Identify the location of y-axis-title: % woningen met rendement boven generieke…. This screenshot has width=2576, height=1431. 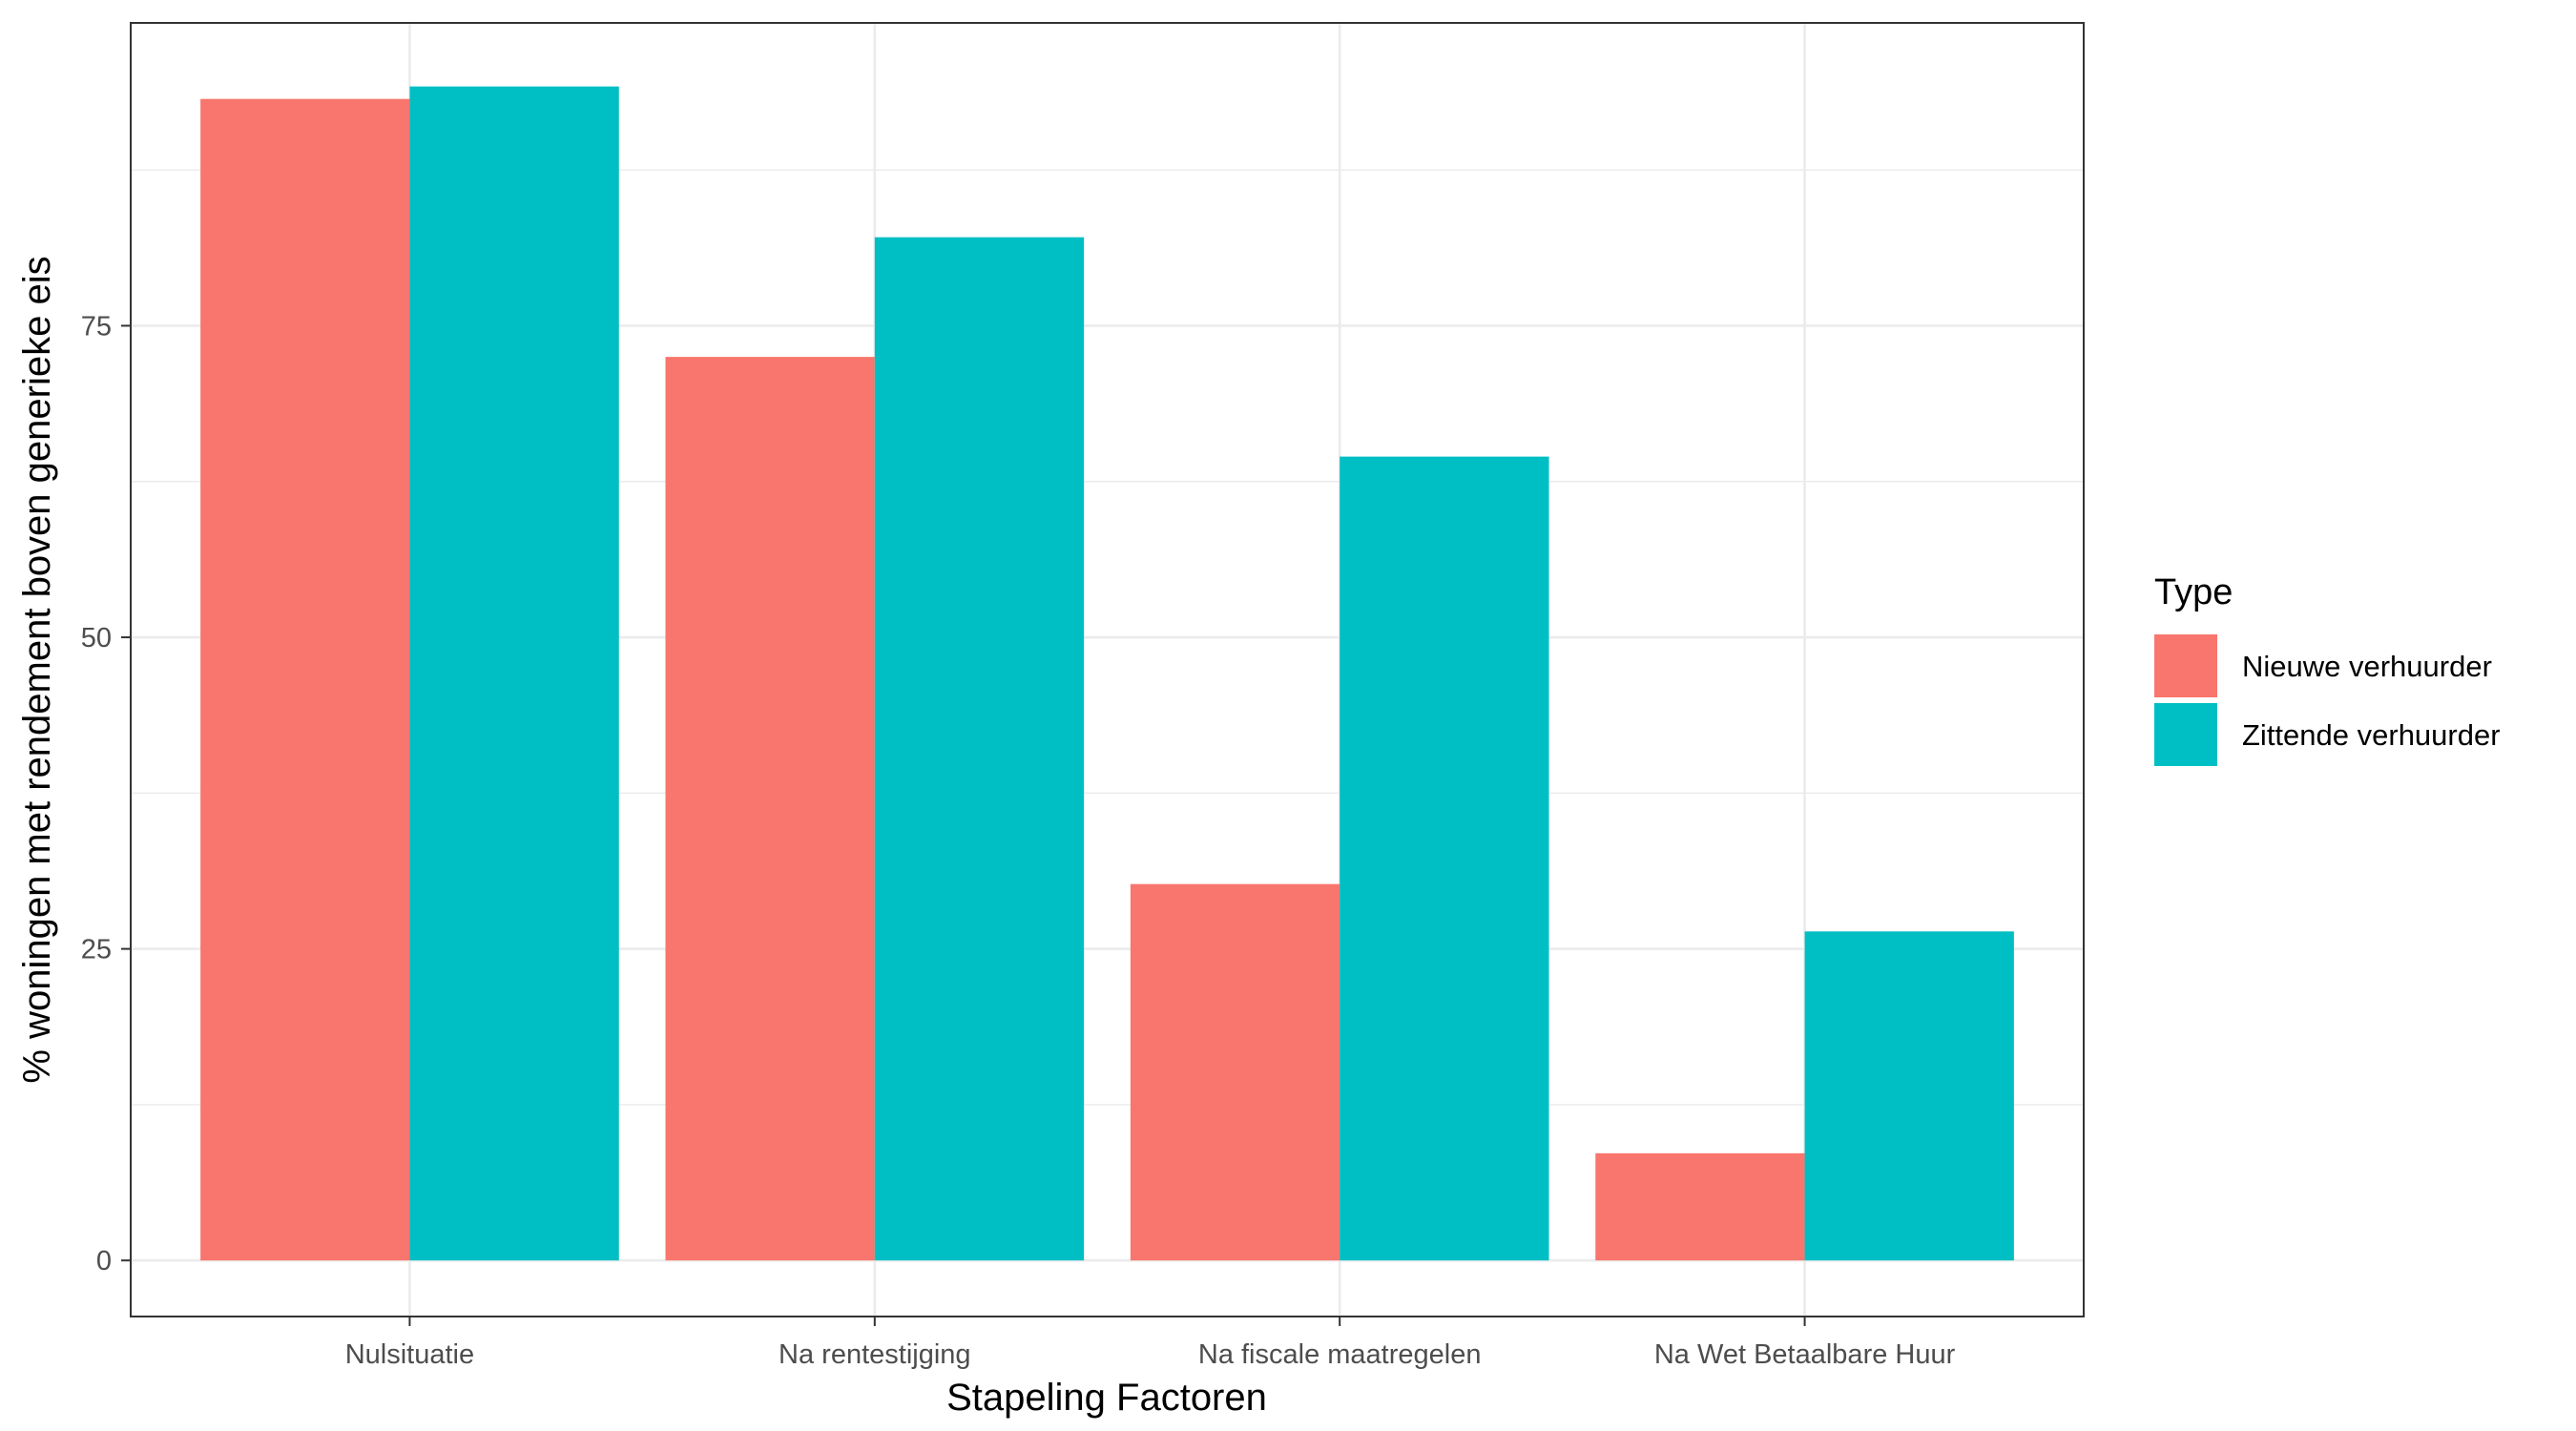
(37, 669).